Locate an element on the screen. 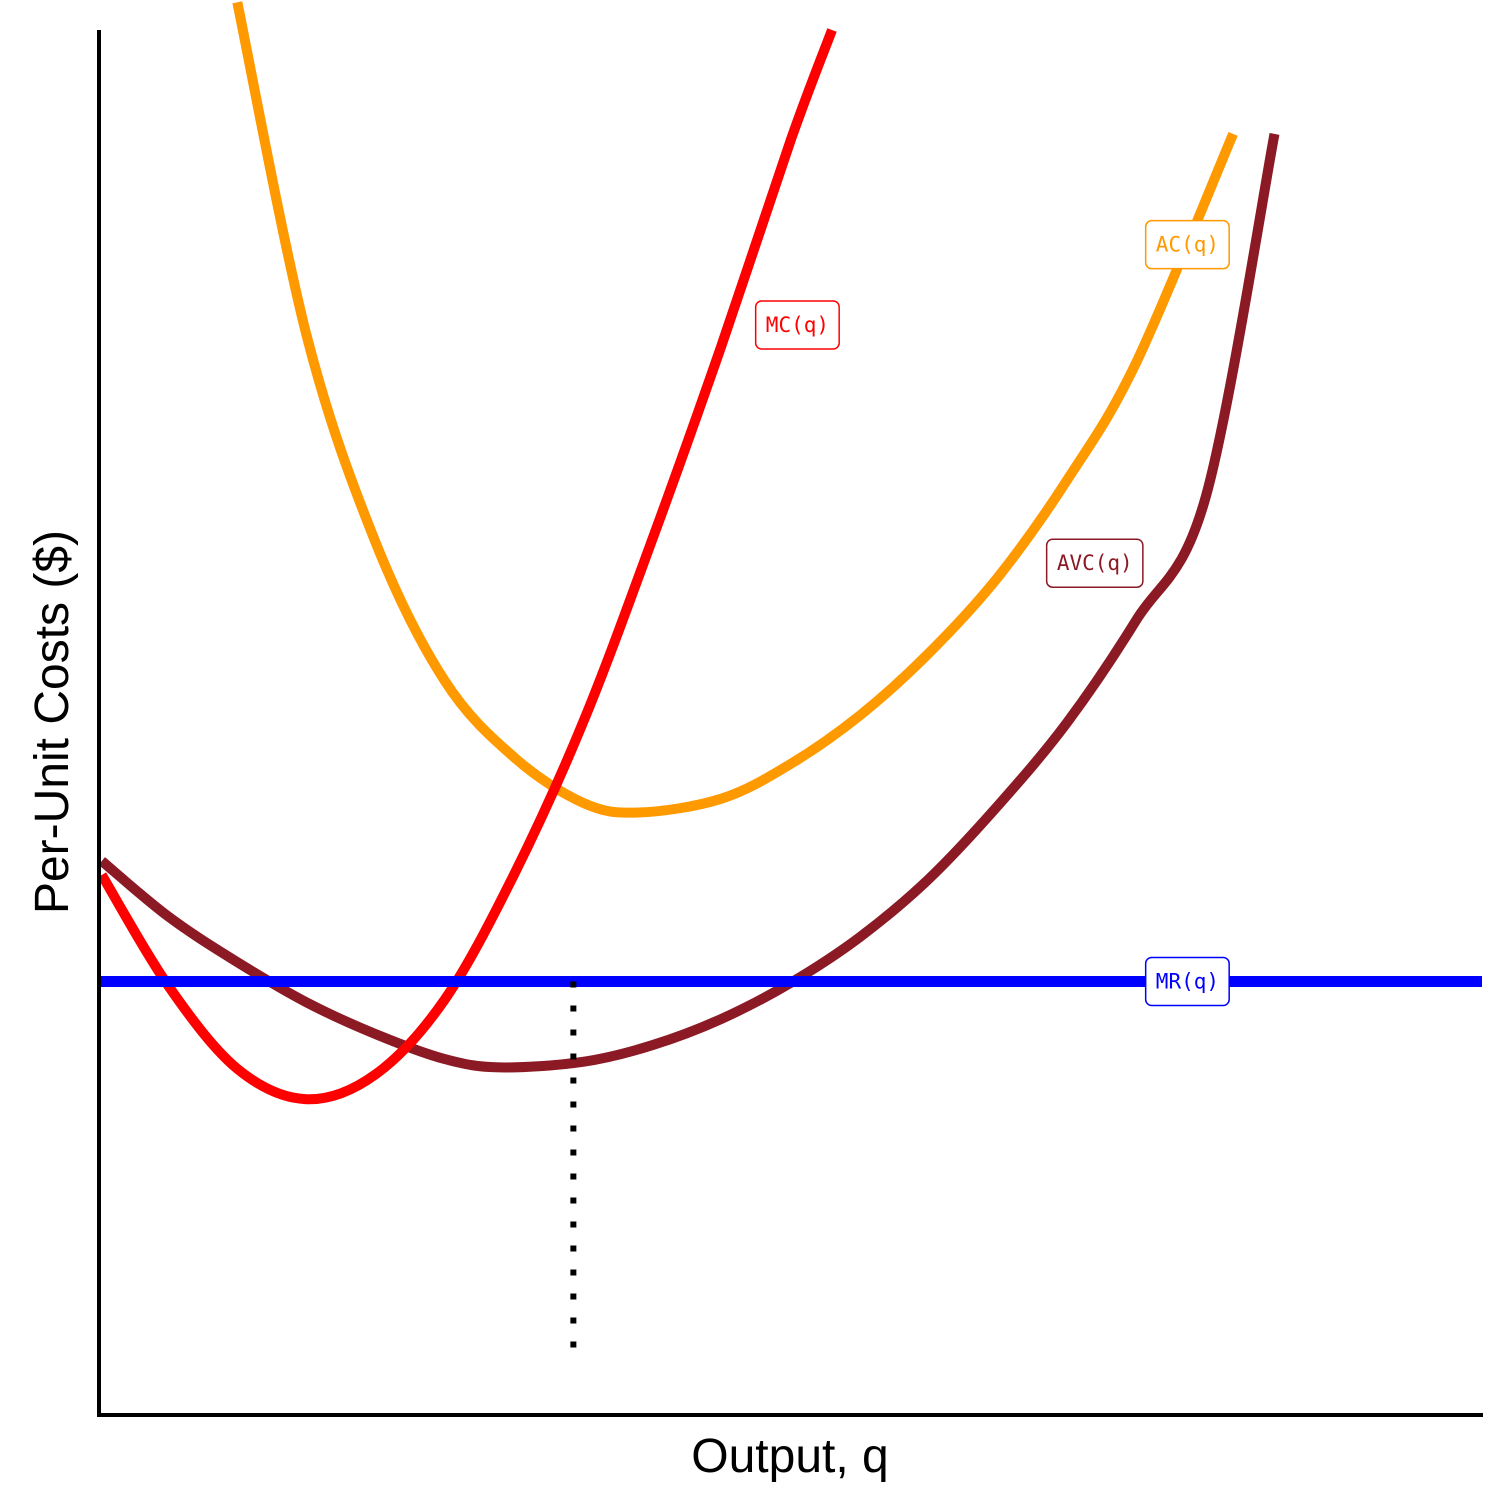  series-label-text: AC(q) is located at coordinates (1187, 245).